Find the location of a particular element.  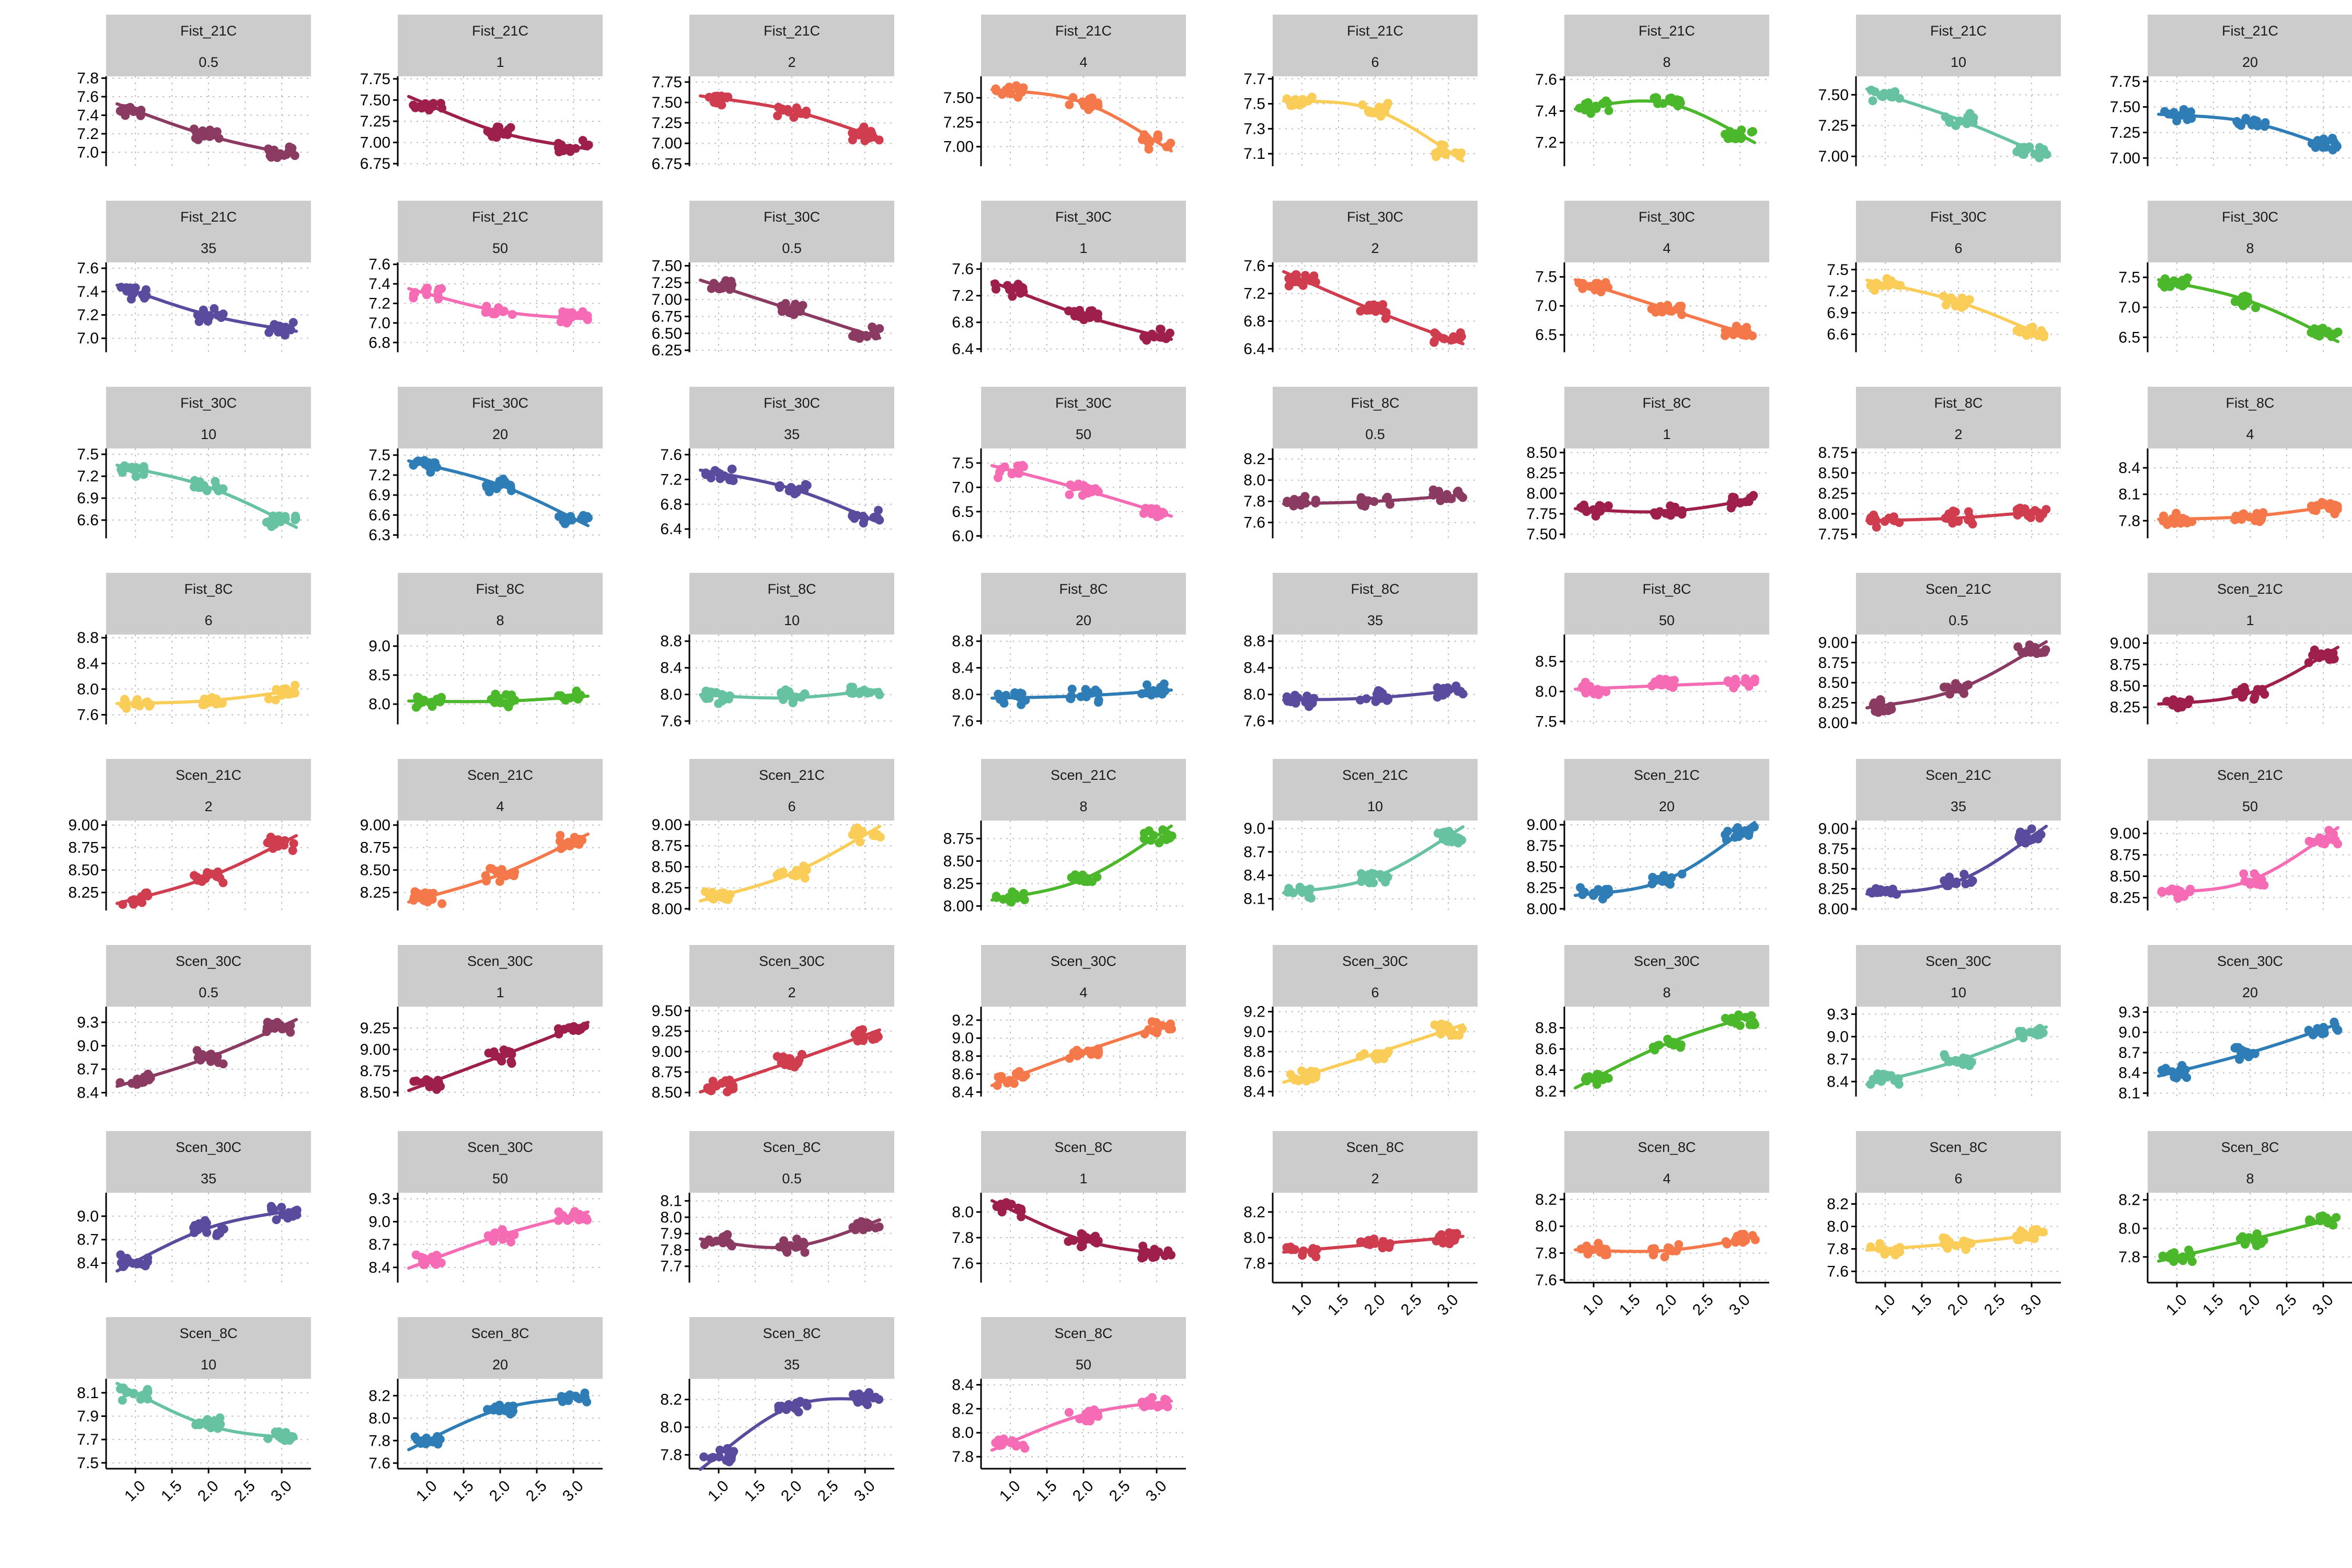

facet-strip-label-group: Scen_21C is located at coordinates (500, 775).